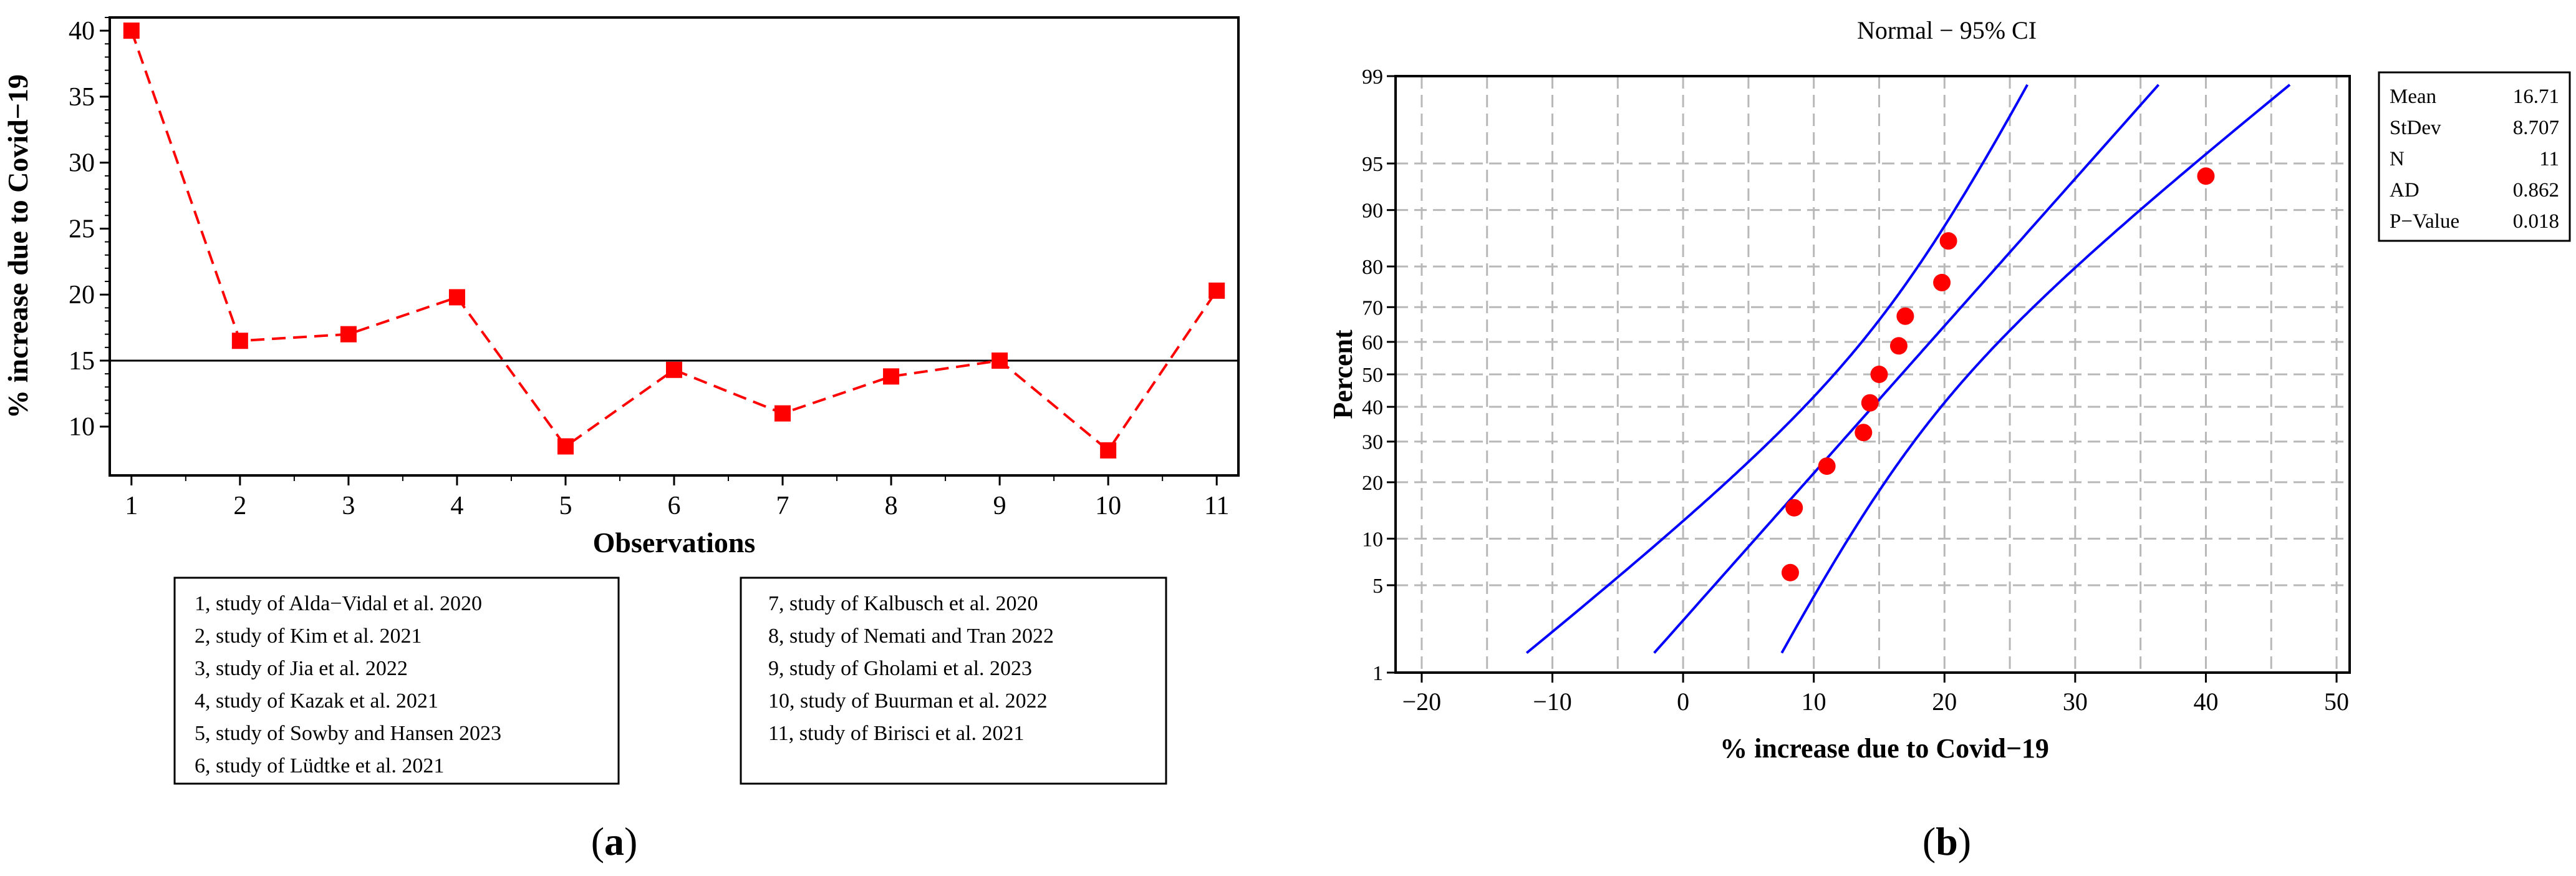  What do you see at coordinates (1372, 342) in the screenshot?
I see `panel-b-y-tick-label: 60` at bounding box center [1372, 342].